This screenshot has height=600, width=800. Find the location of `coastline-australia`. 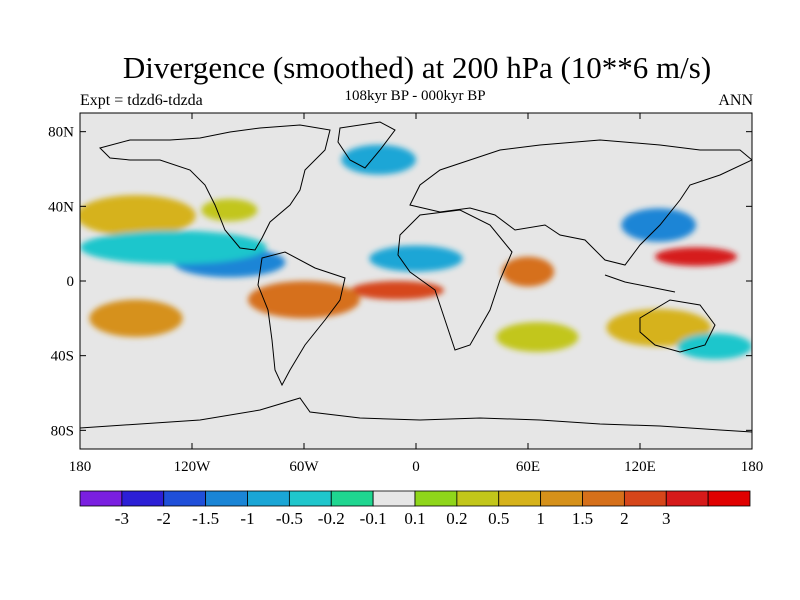

coastline-australia is located at coordinates (677, 326).